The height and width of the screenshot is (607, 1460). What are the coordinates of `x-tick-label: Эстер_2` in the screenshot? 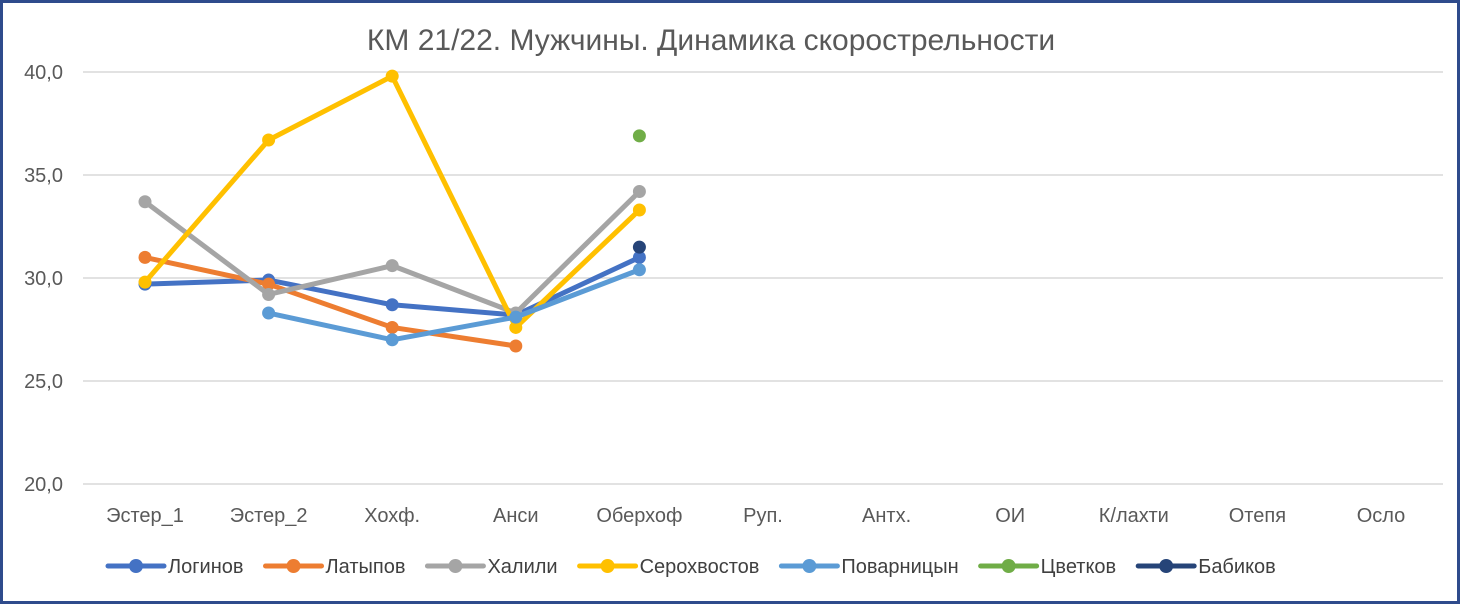 It's located at (269, 516).